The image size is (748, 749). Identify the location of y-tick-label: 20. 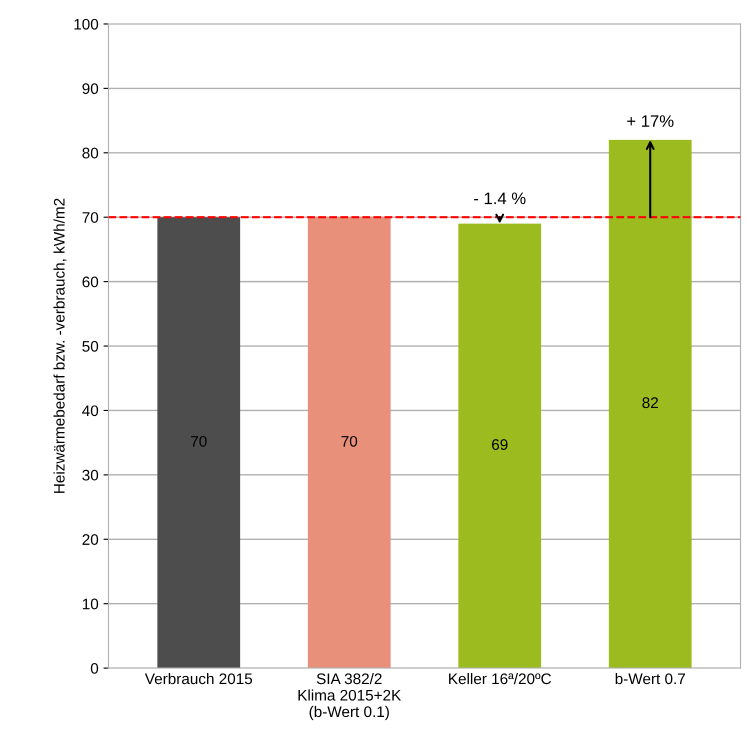
(90, 539).